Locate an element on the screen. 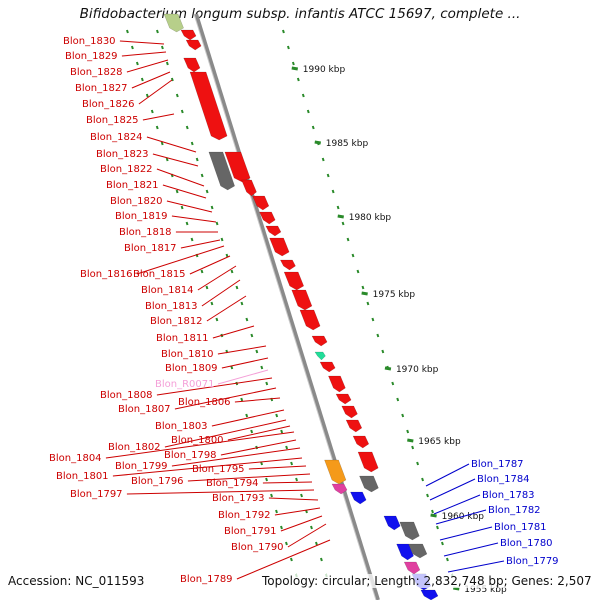  gene-label-blon_1783: Blon_1783 is located at coordinates (508, 495).